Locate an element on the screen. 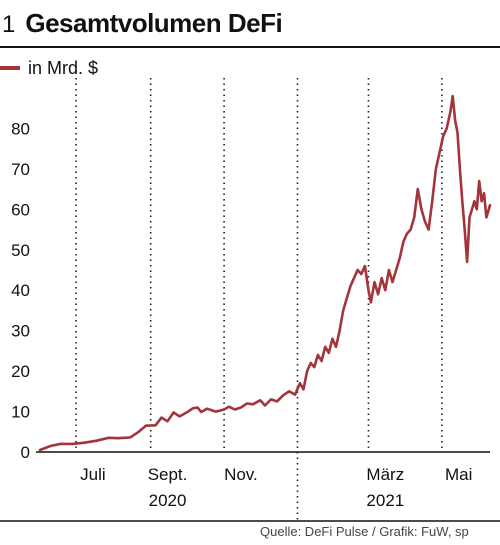 The height and width of the screenshot is (545, 500). y-tick-label: 40 is located at coordinates (20, 290).